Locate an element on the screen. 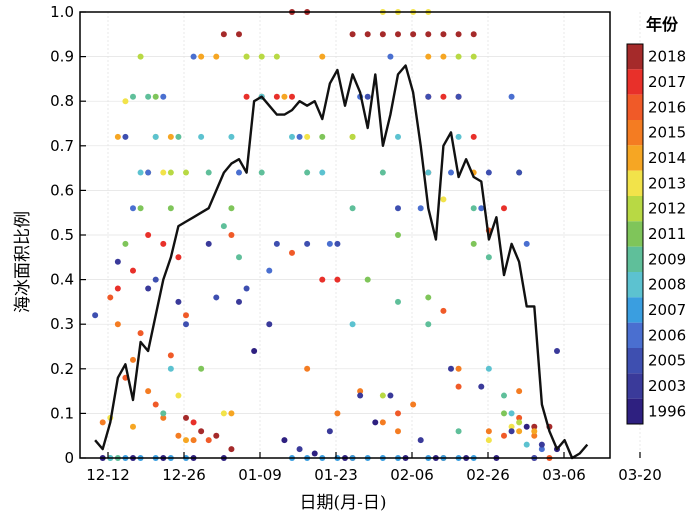 Image resolution: width=700 pixels, height=520 pixels. x-tick-label: 03-06 is located at coordinates (564, 475).